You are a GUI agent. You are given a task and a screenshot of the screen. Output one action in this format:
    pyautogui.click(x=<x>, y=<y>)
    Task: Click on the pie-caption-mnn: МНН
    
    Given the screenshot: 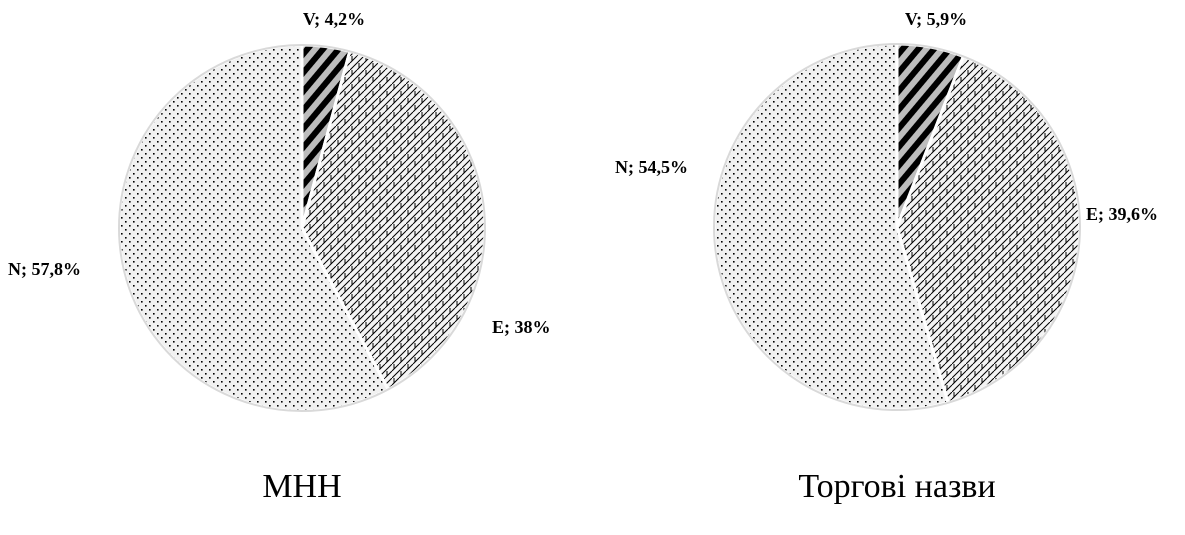 What is the action you would take?
    pyautogui.click(x=302, y=486)
    